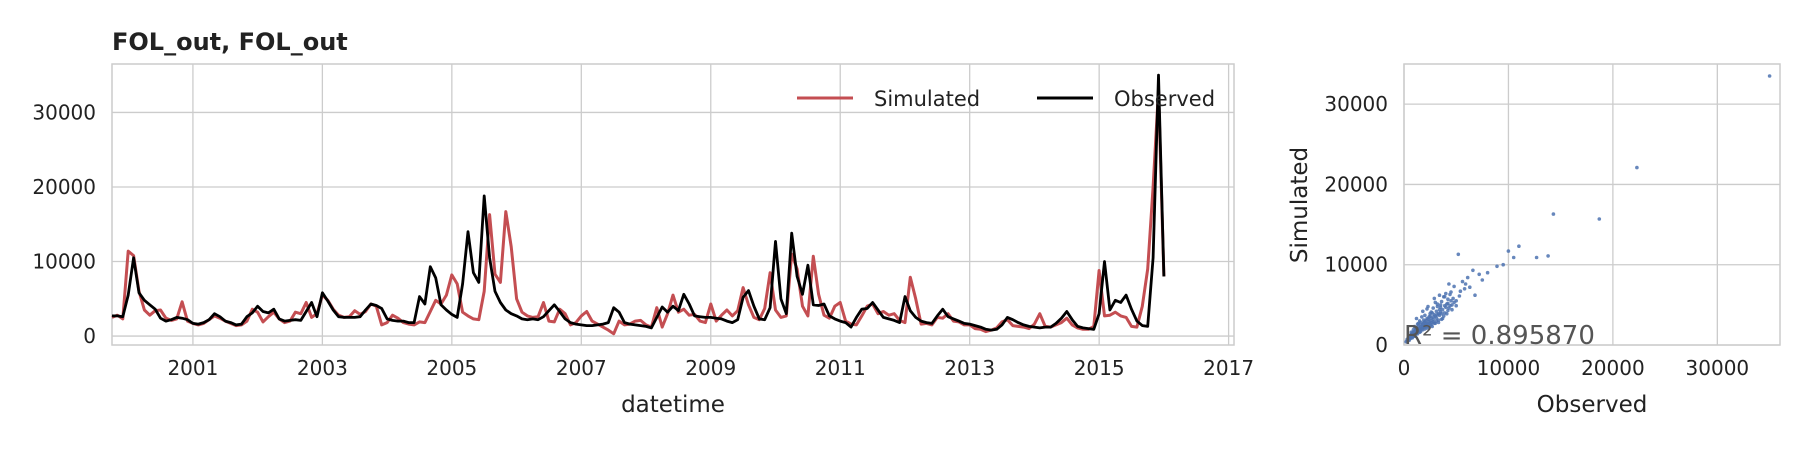 This screenshot has height=450, width=1800. Describe the element at coordinates (64, 262) in the screenshot. I see `timeseries-y-tick-label: 10000` at that location.